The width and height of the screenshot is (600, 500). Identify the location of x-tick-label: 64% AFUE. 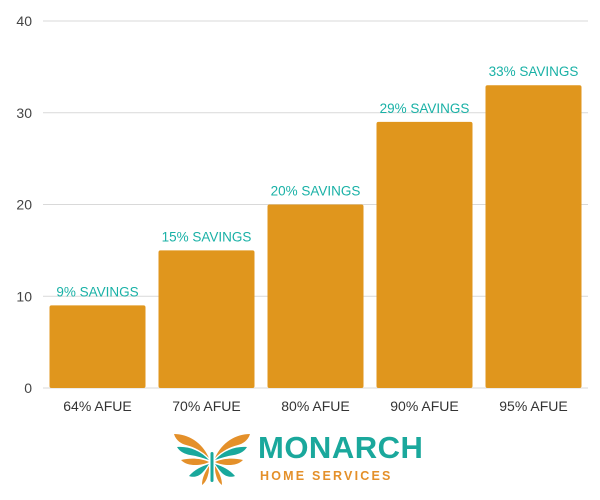
(97, 406).